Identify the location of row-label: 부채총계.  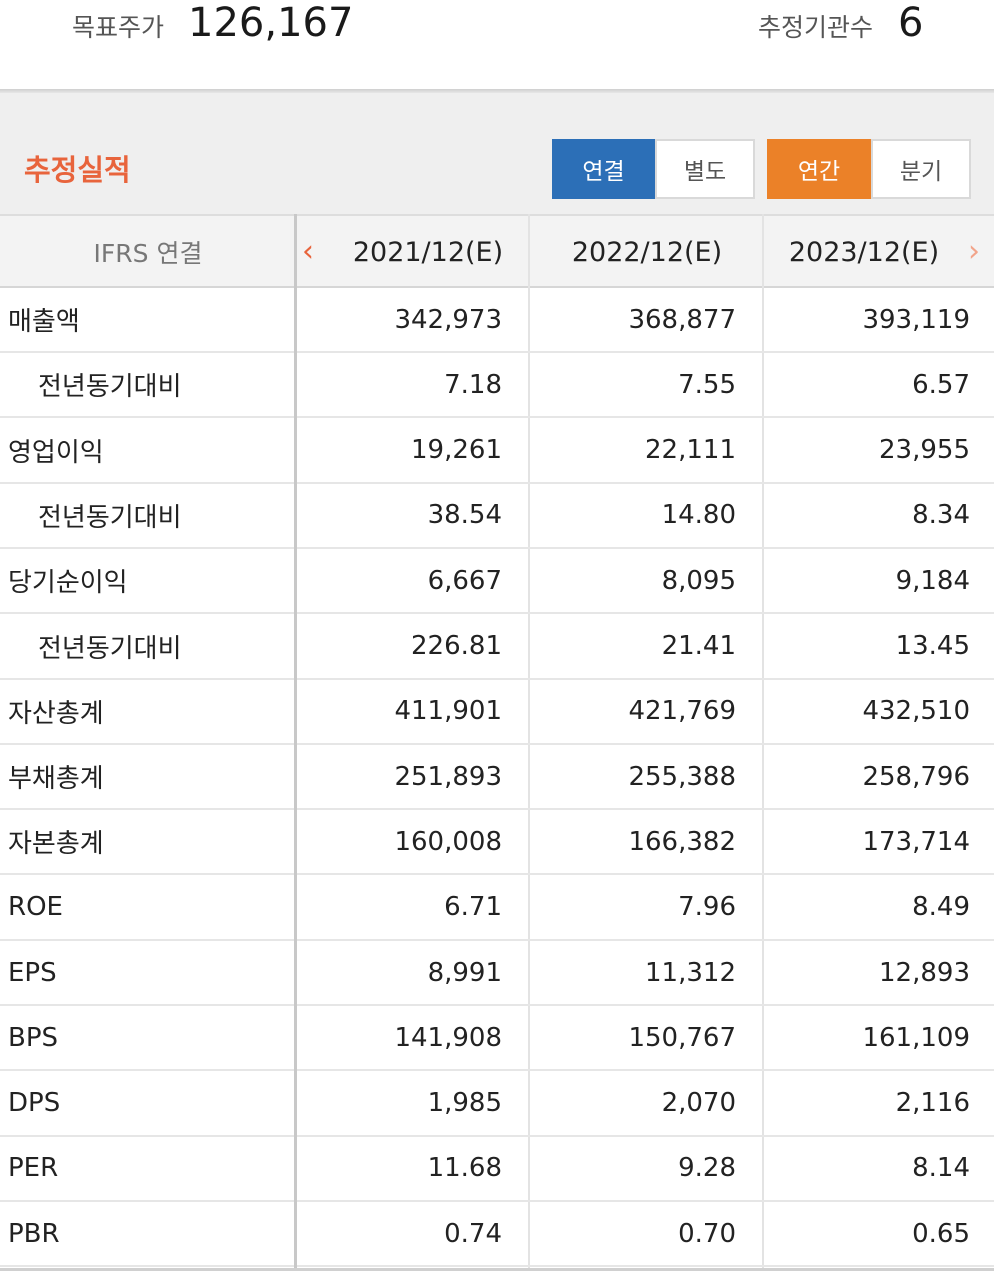
(56, 779).